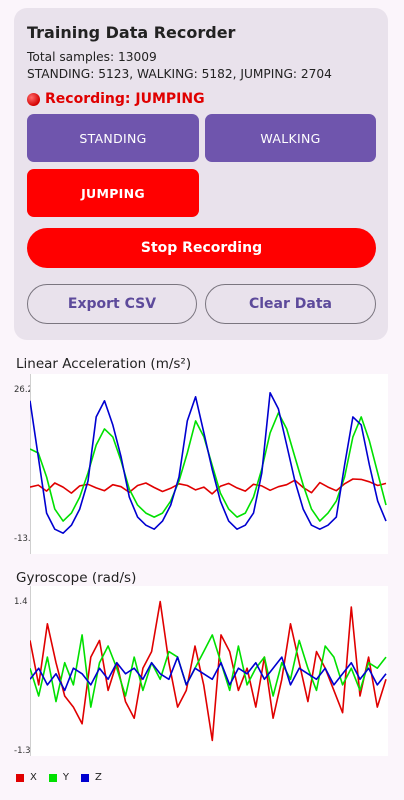 The height and width of the screenshot is (800, 404). Describe the element at coordinates (208, 674) in the screenshot. I see `series-line-z` at that location.